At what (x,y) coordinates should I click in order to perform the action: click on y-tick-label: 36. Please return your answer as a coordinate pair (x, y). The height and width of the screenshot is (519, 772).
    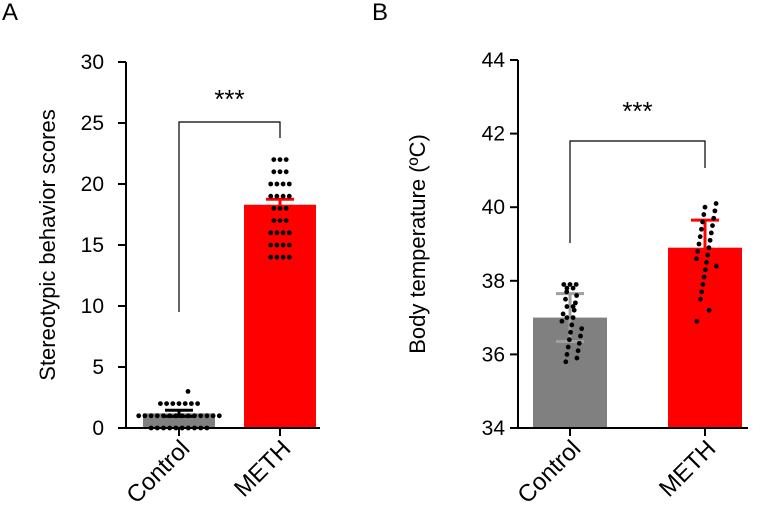
    Looking at the image, I should click on (493, 354).